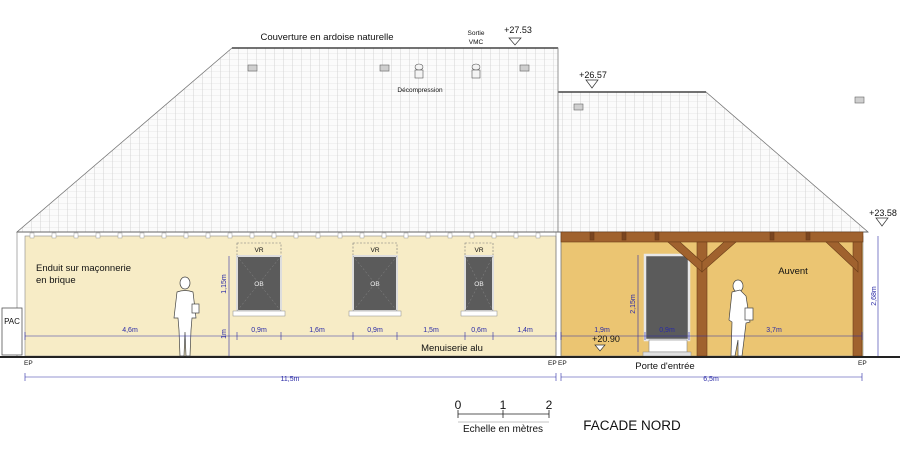  I want to click on dim-total-main: 11,5m, so click(290, 379).